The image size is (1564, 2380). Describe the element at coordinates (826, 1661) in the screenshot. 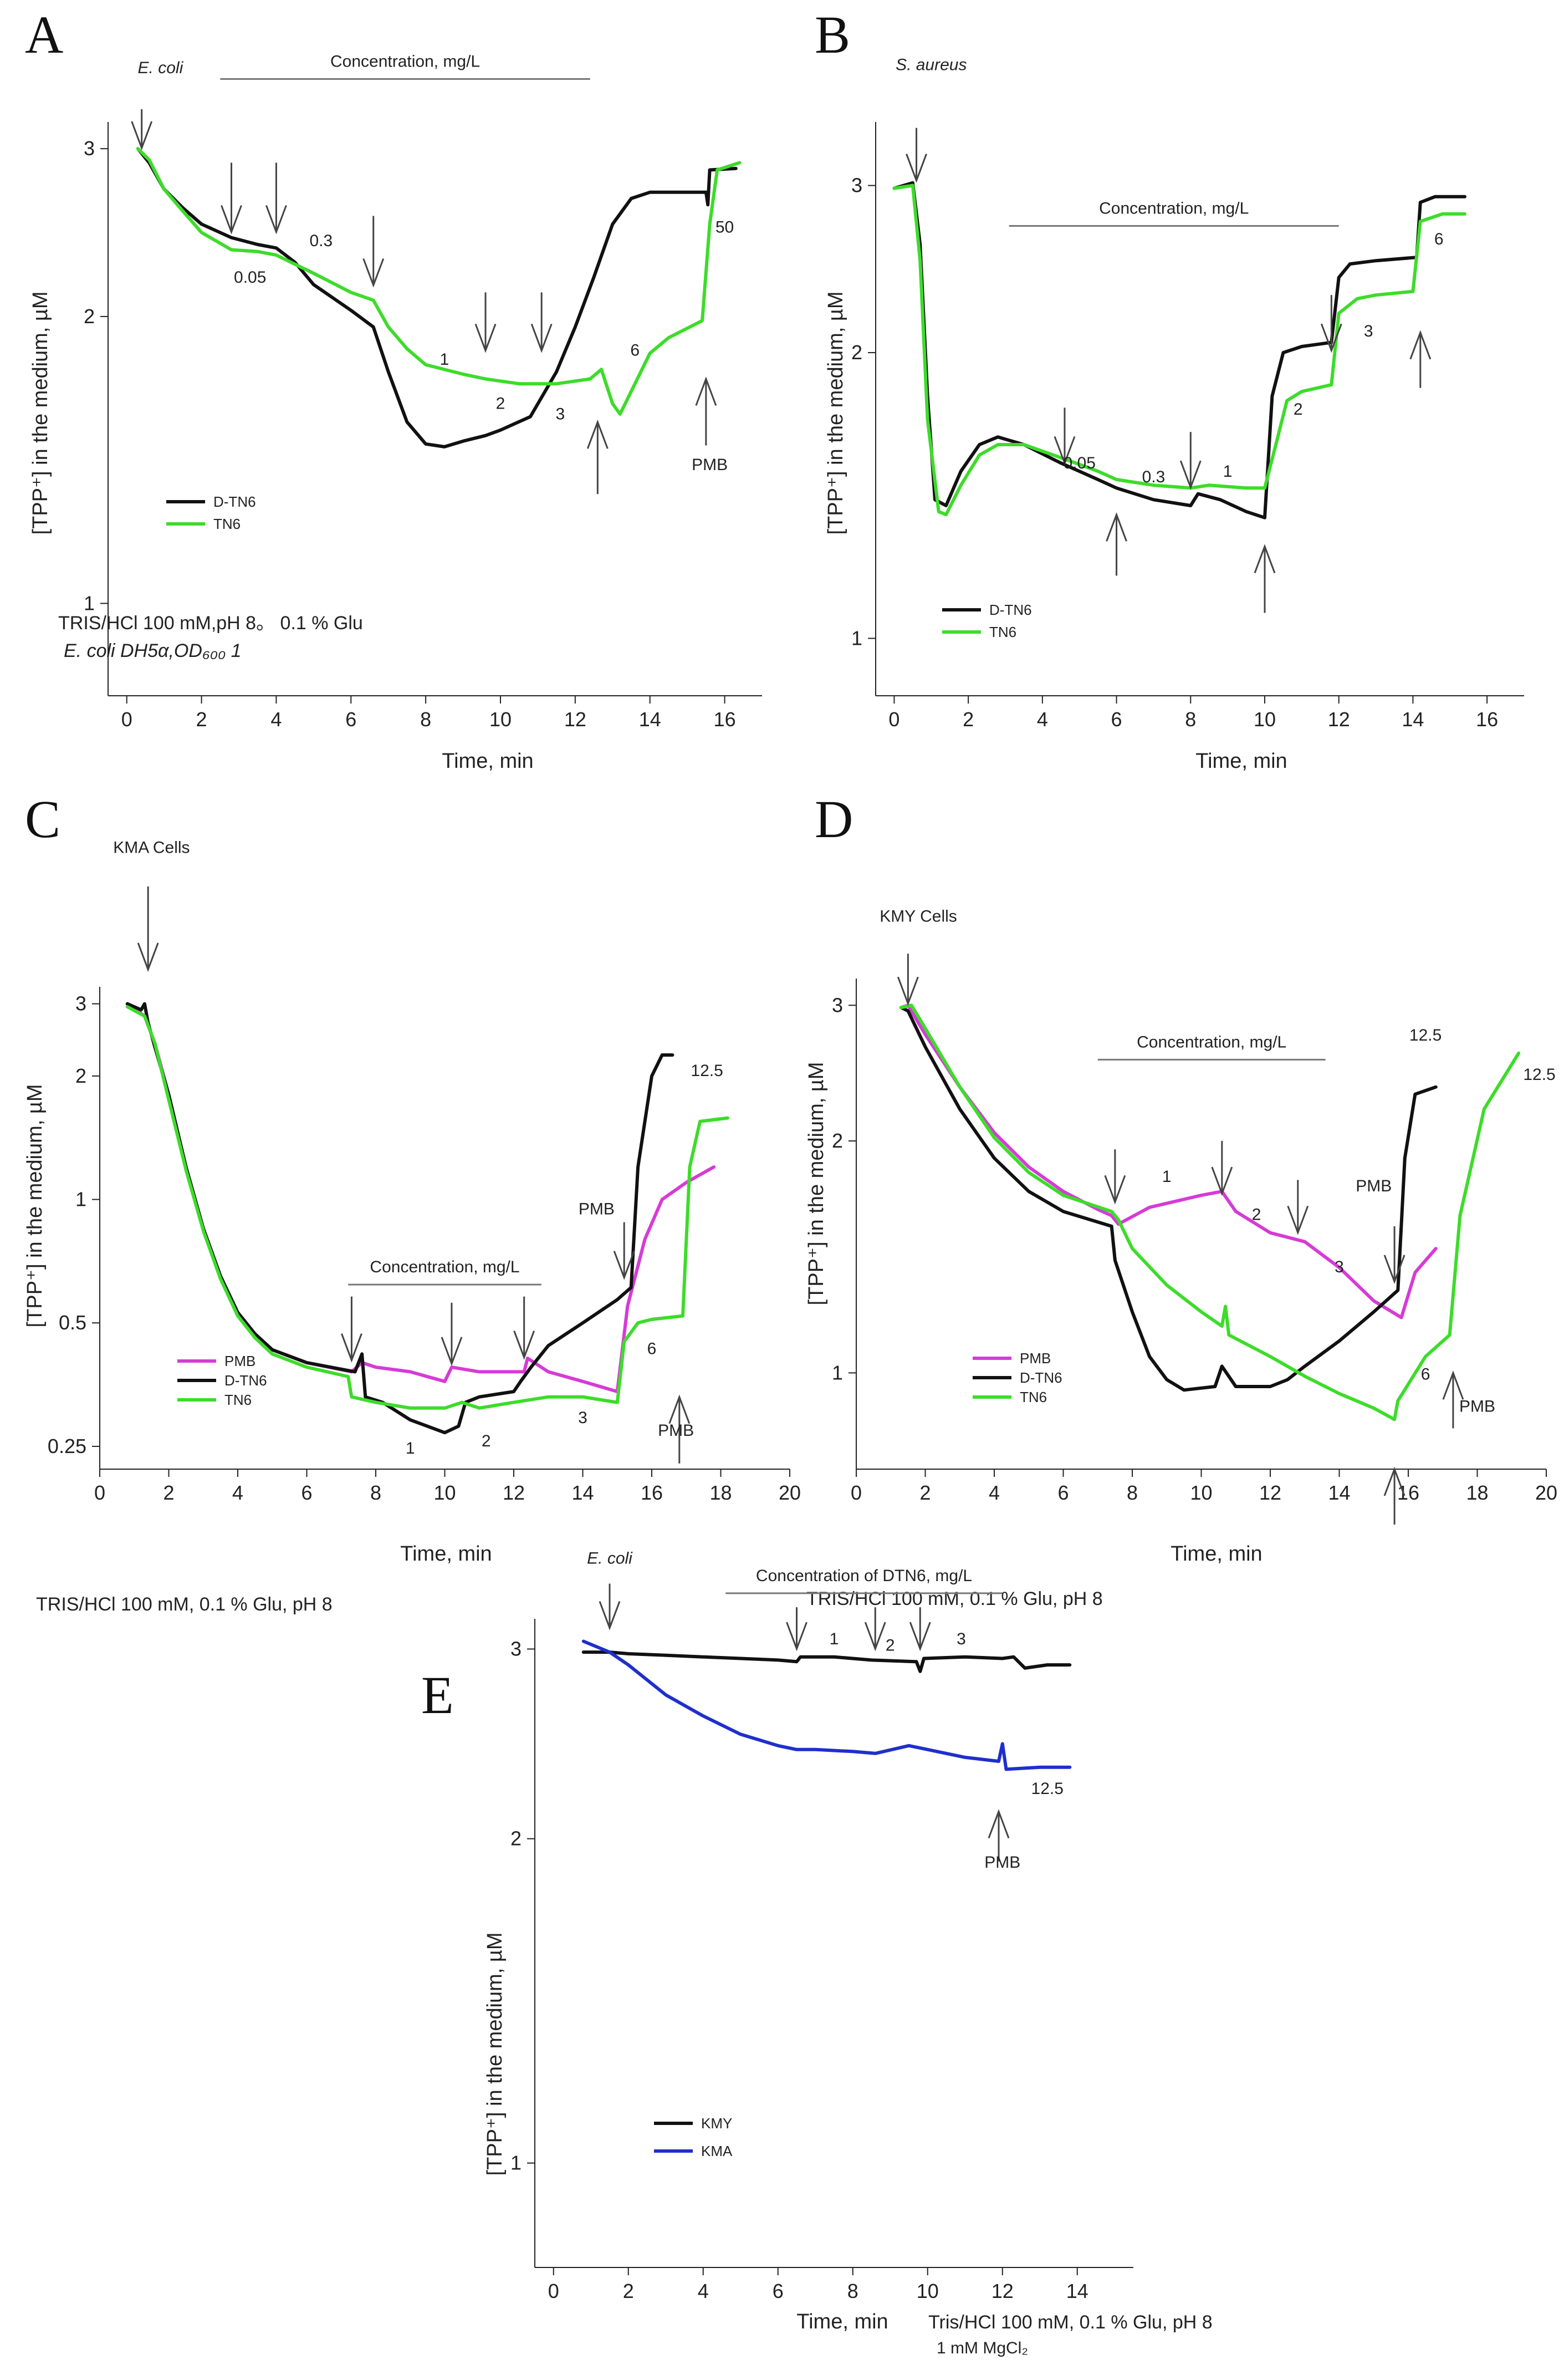

I see `series-line-kmy` at that location.